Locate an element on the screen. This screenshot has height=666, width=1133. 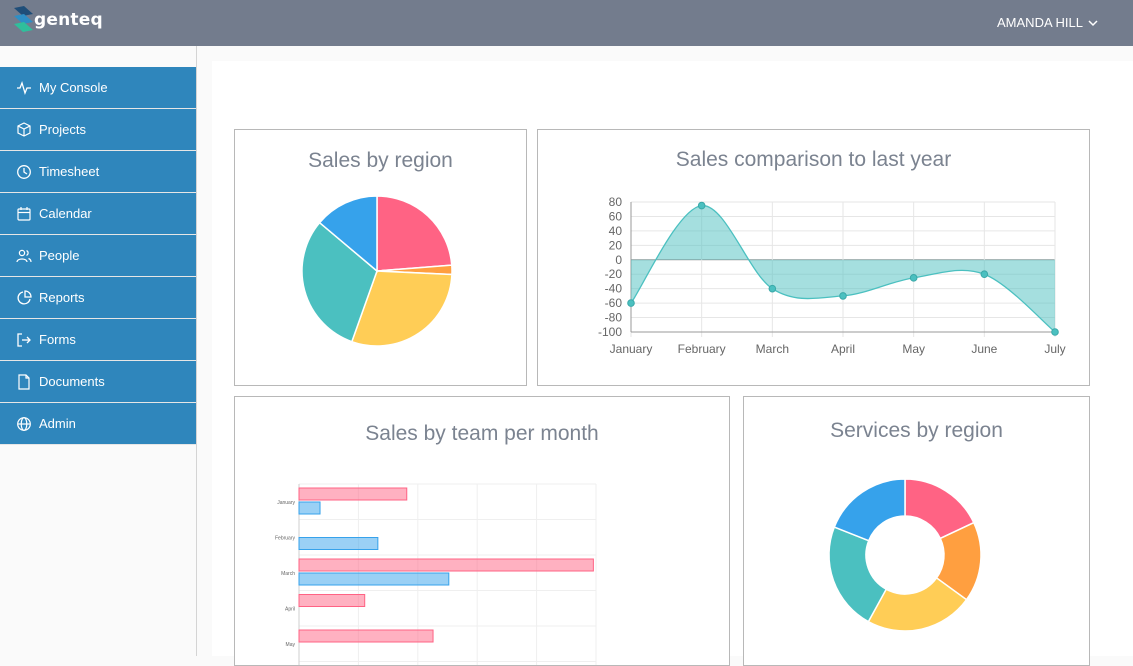
sidebar-item-label: Admin is located at coordinates (57, 423).